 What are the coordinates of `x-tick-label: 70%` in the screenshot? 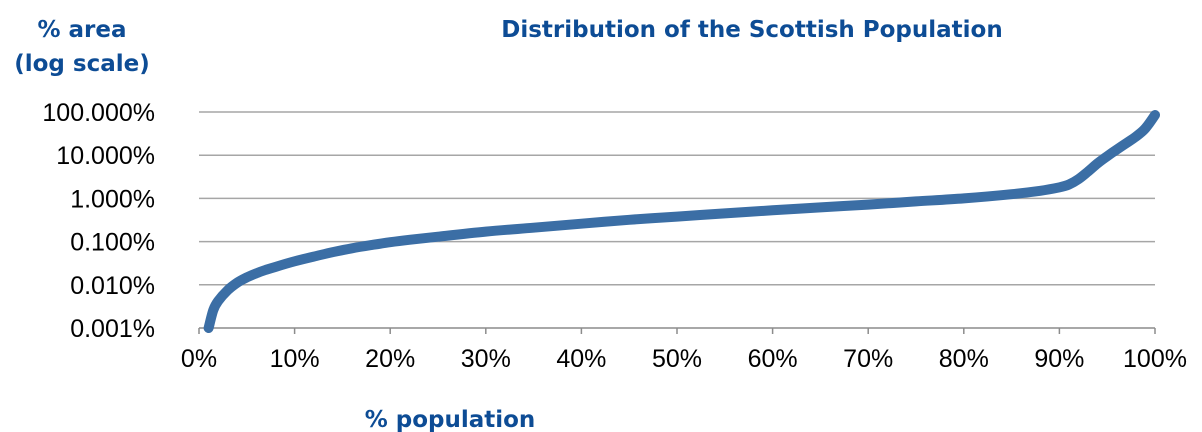 It's located at (868, 359).